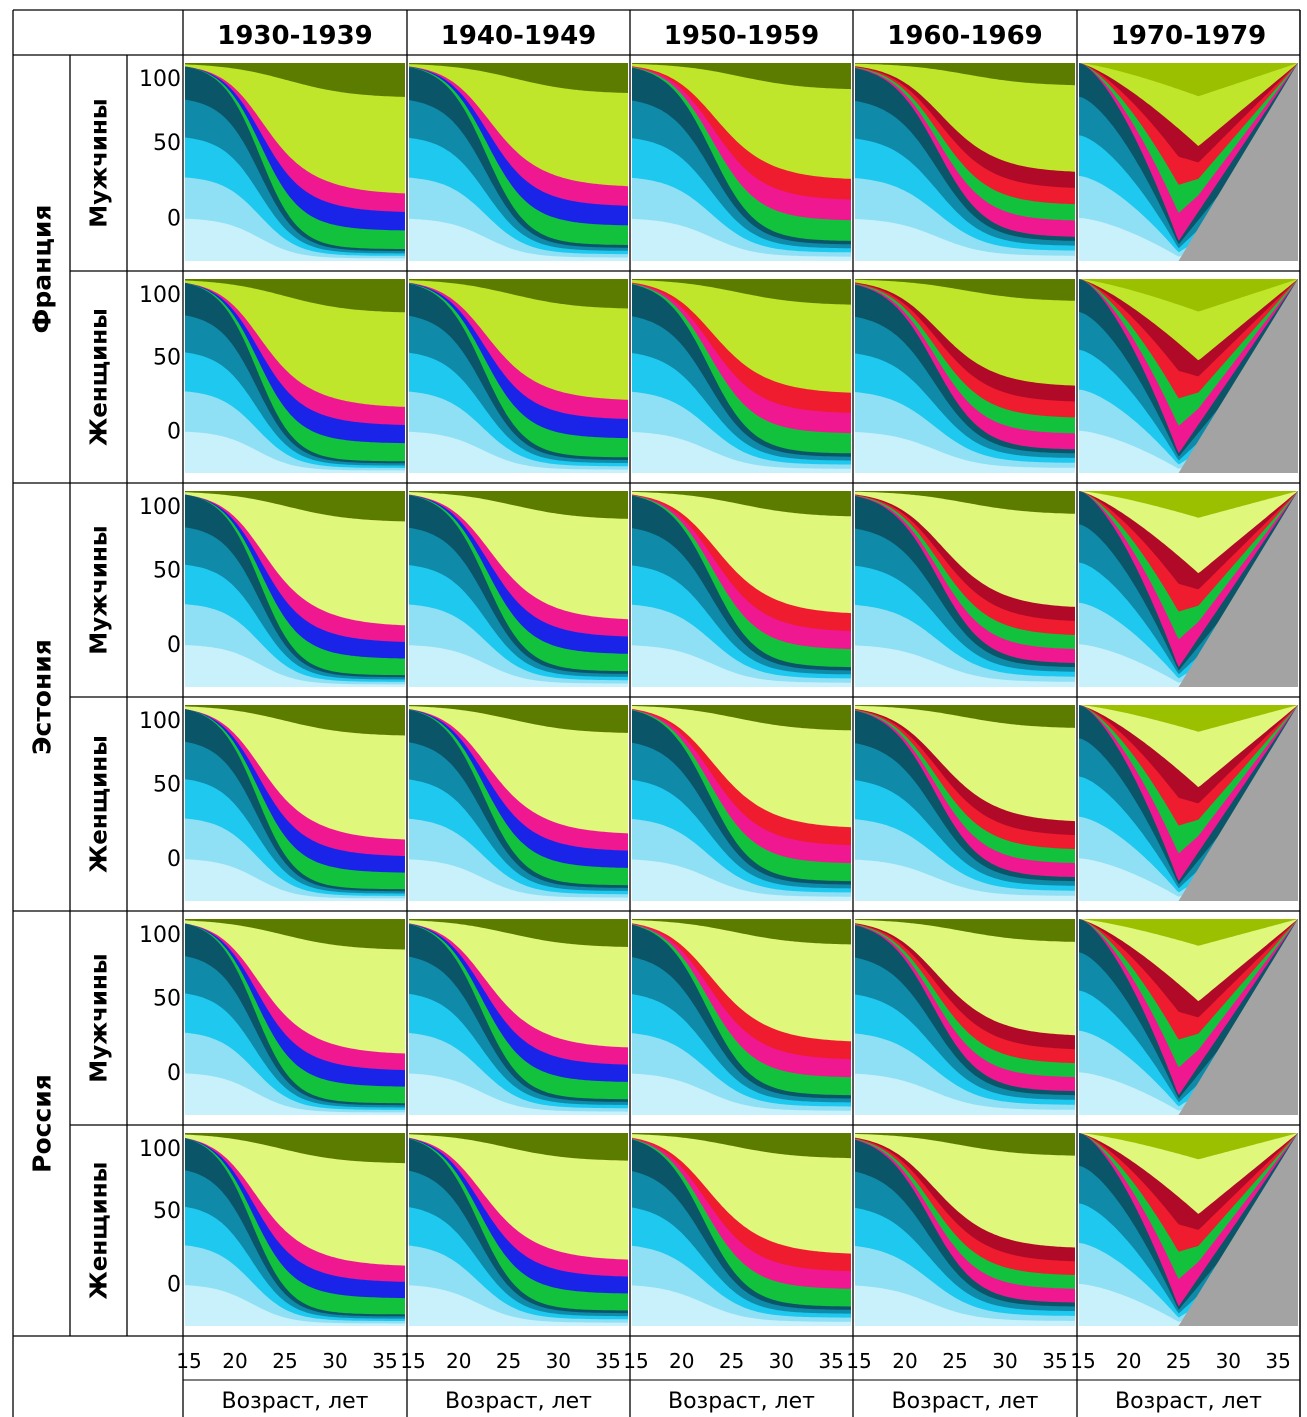  Describe the element at coordinates (965, 36) in the screenshot. I see `column-header: 1960-1969` at that location.